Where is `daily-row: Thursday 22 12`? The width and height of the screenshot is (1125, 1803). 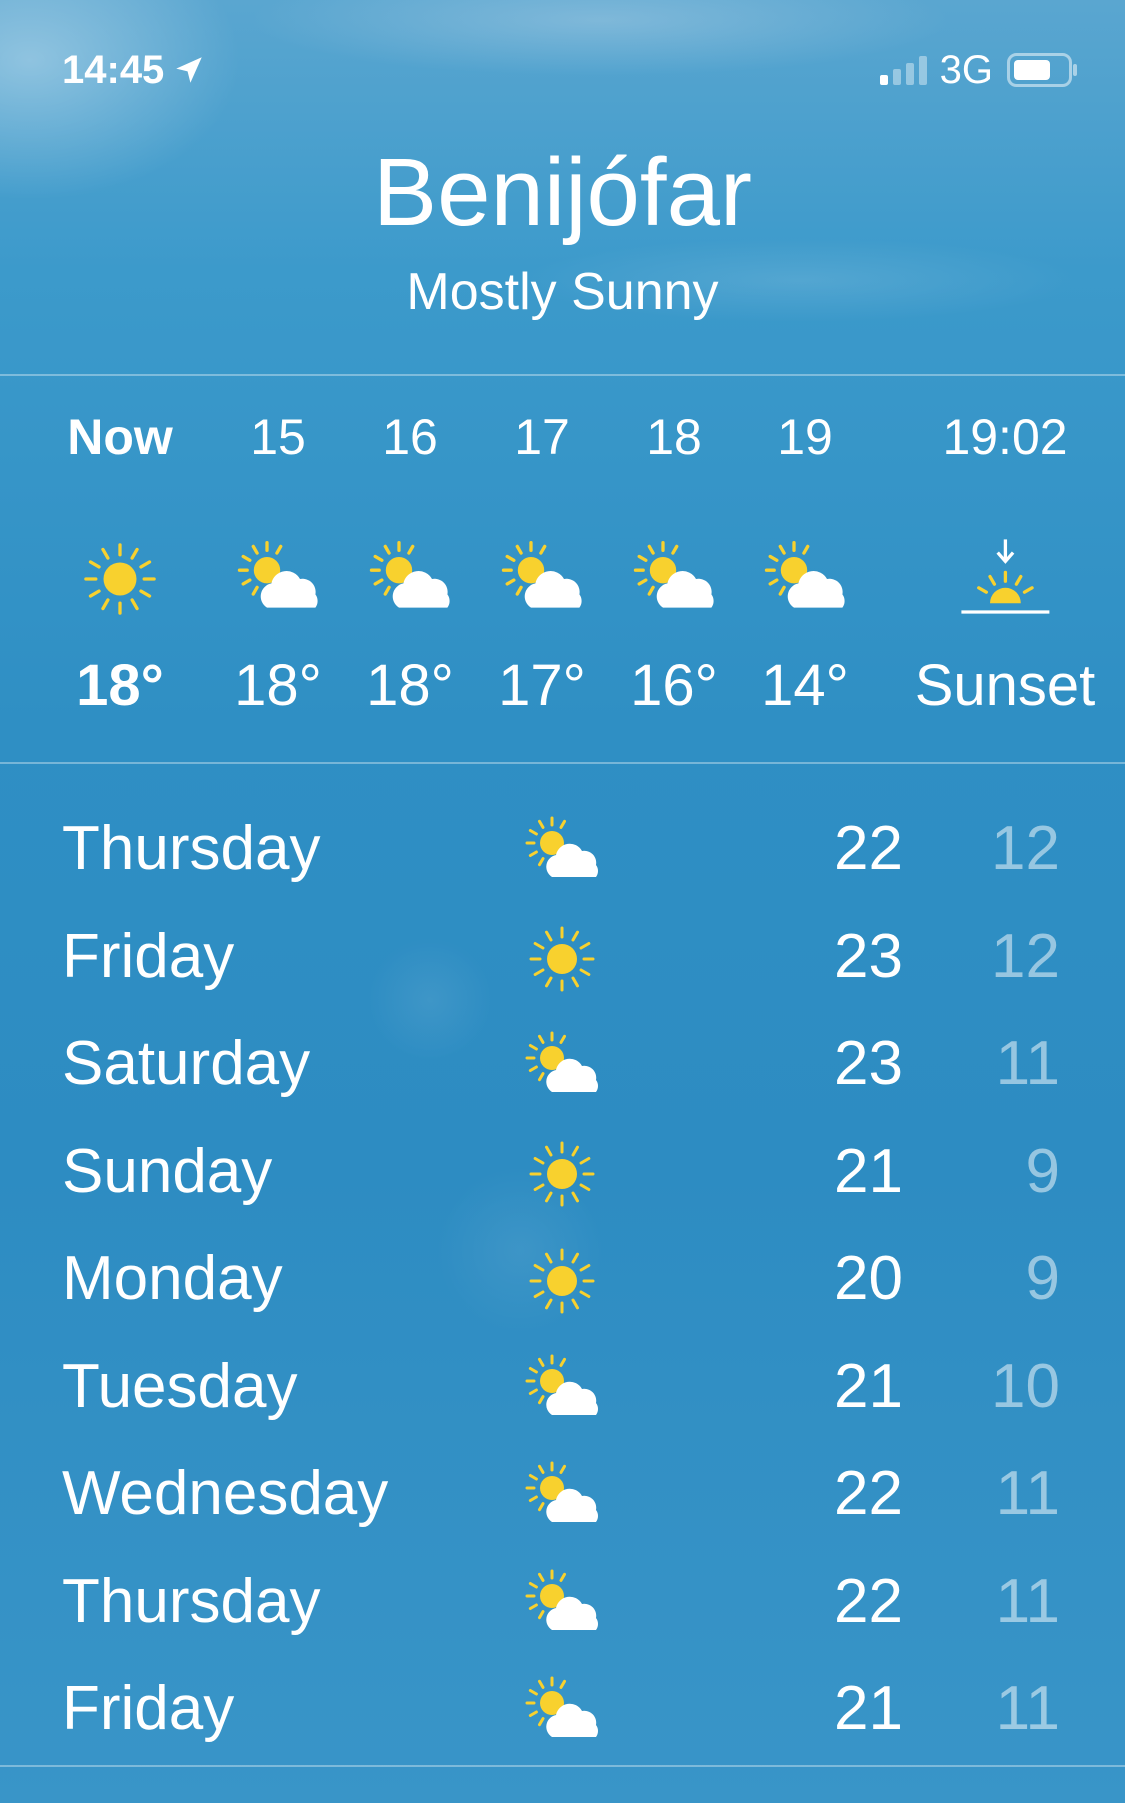 daily-row: Thursday 22 12 is located at coordinates (562, 848).